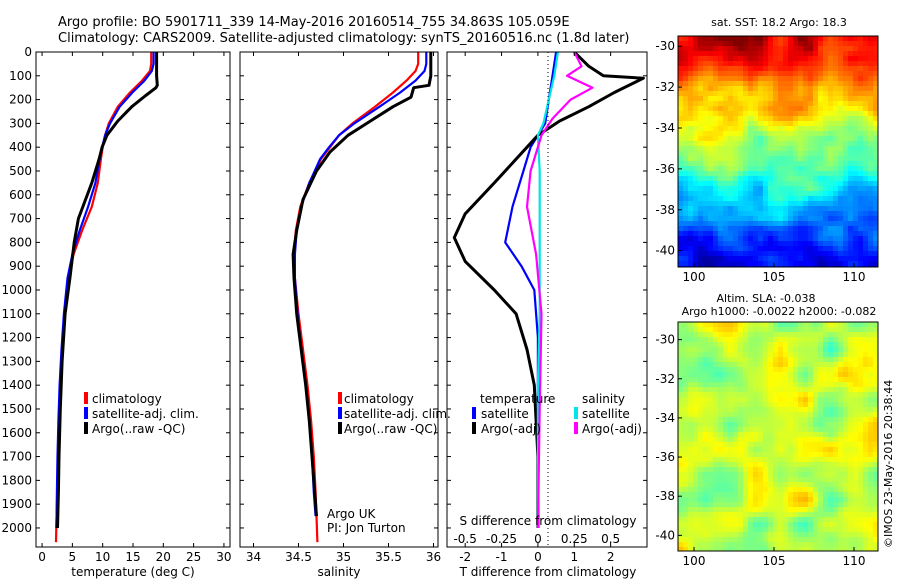 The height and width of the screenshot is (580, 900). I want to click on y-tick-label: 500, so click(20, 171).